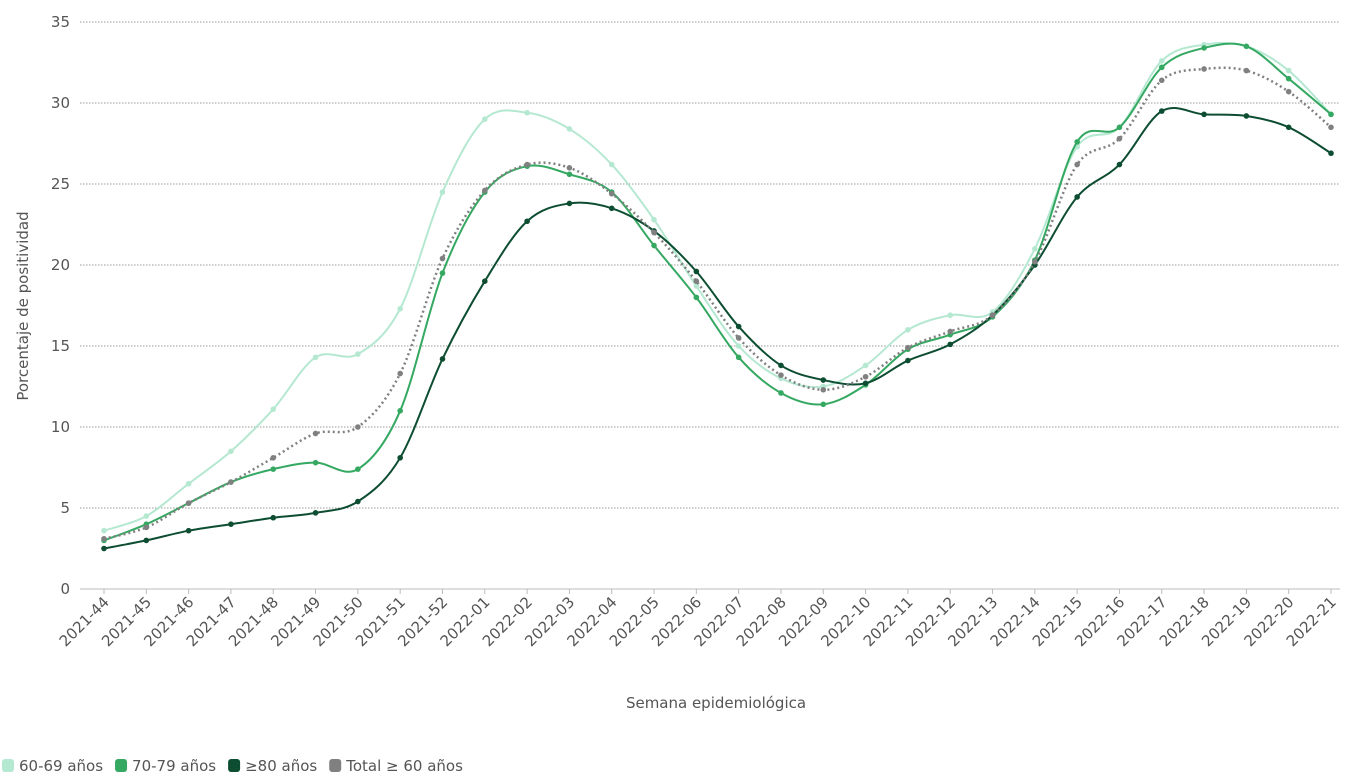  Describe the element at coordinates (281, 766) in the screenshot. I see `legend-label: ≥80 años` at that location.